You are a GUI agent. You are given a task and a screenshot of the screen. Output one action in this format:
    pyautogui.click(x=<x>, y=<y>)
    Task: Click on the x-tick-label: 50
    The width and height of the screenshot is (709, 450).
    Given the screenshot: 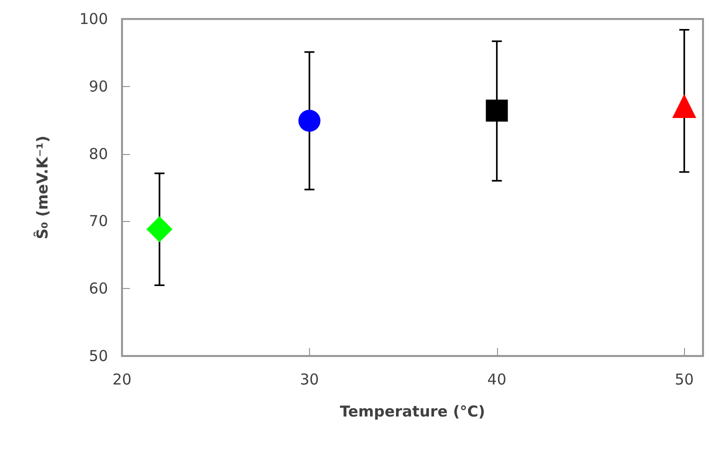 What is the action you would take?
    pyautogui.click(x=684, y=379)
    